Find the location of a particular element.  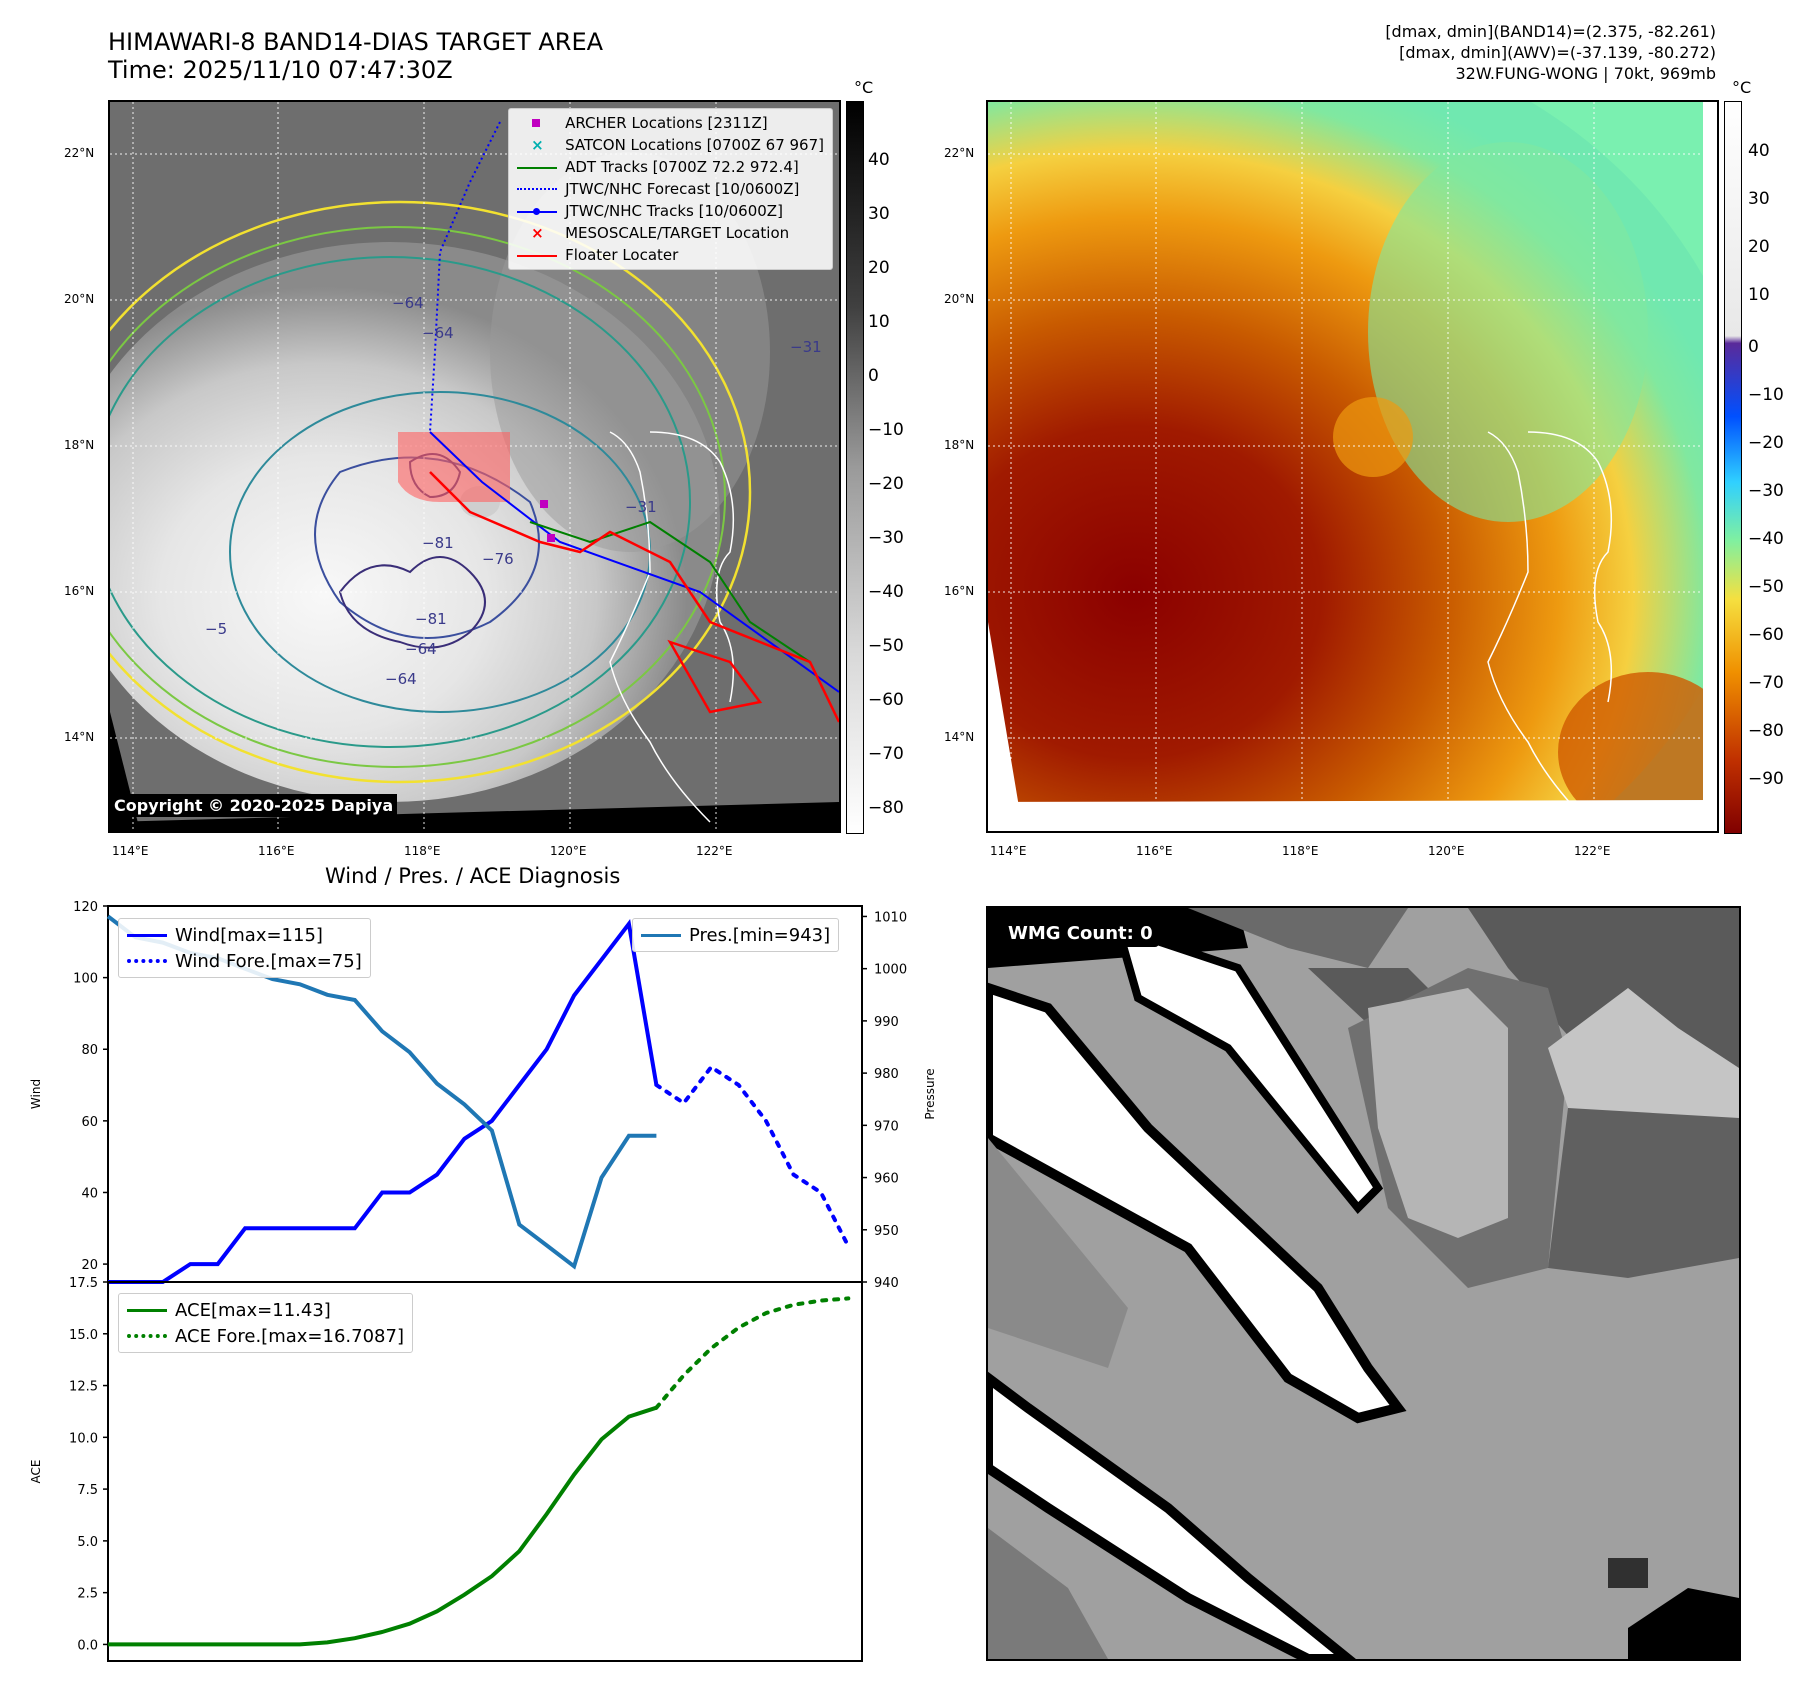

y-axis-label: ACE is located at coordinates (36, 1472).